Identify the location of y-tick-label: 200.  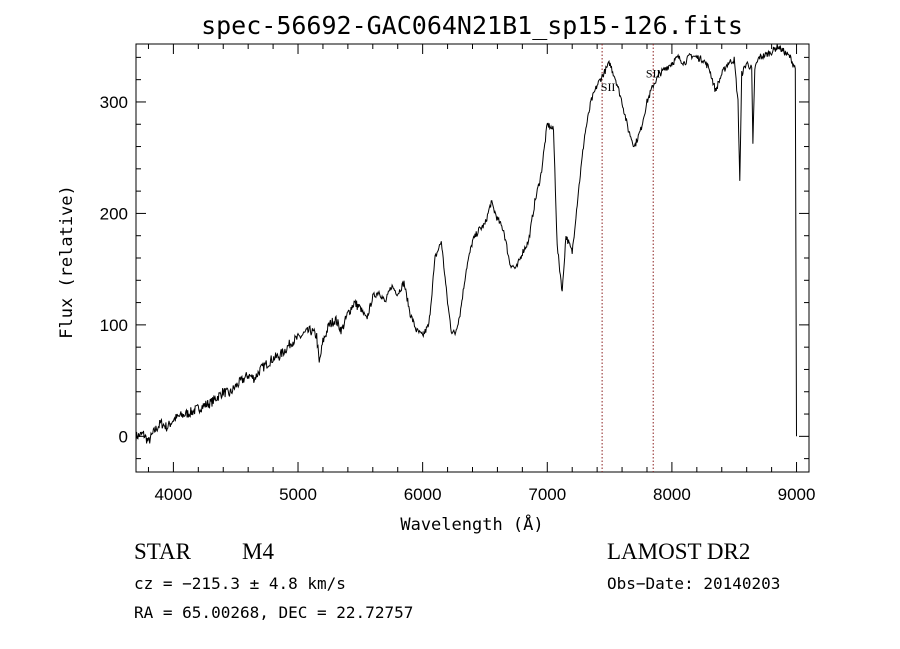
(114, 213).